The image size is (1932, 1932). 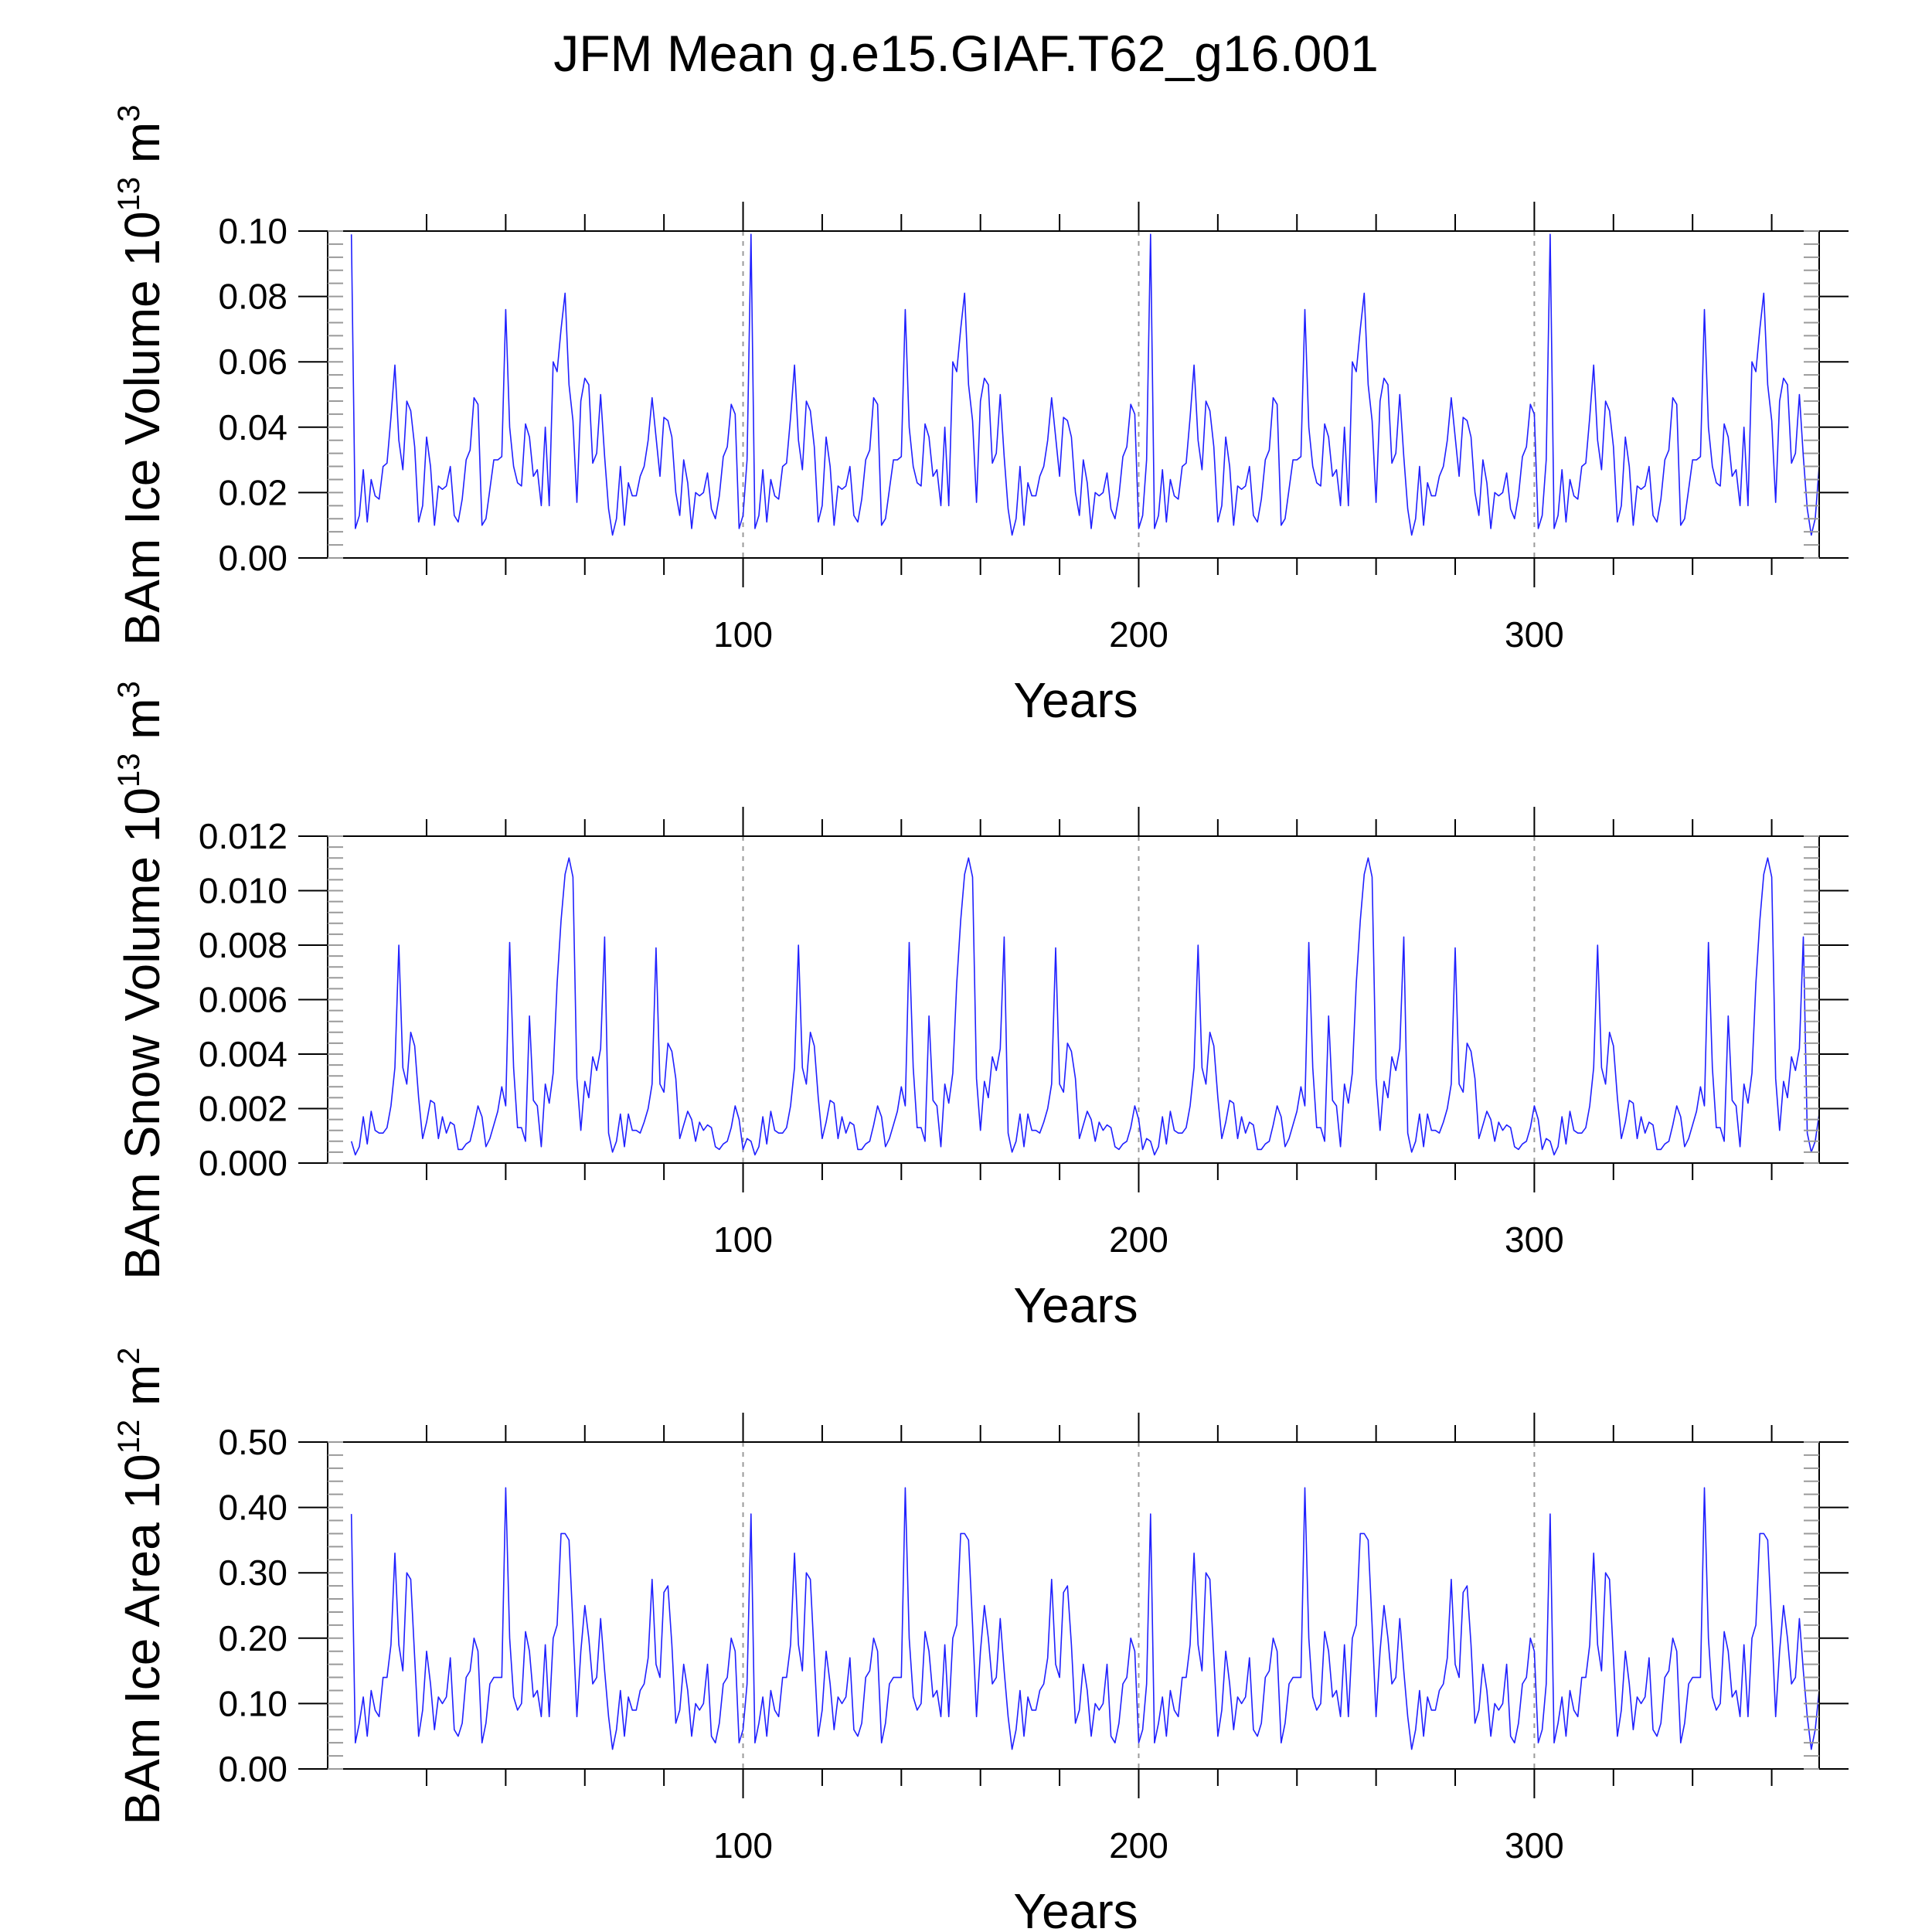 I want to click on y-tick-label: 0.04, so click(x=253, y=427).